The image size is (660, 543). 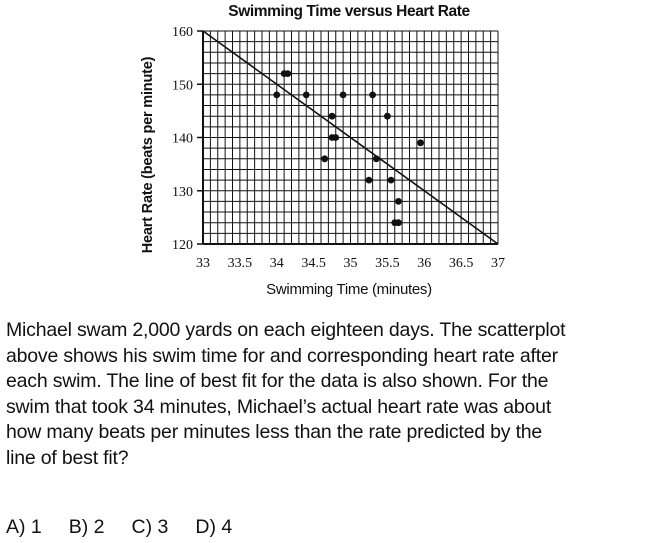 I want to click on choice-c: C) 3, so click(x=150, y=527).